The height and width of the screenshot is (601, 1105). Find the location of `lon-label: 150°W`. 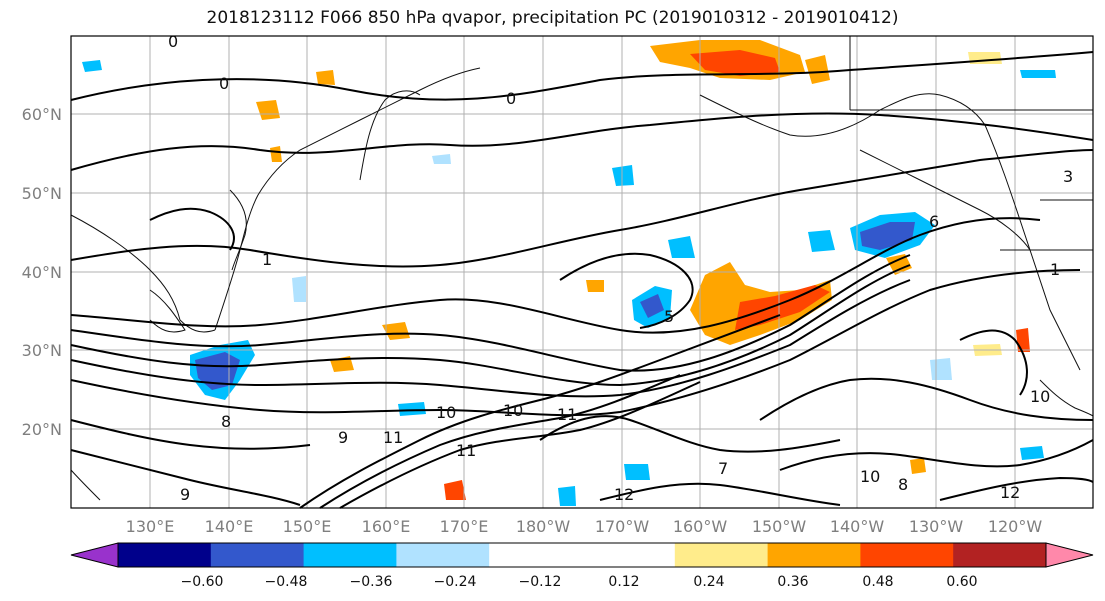

lon-label: 150°W is located at coordinates (779, 526).